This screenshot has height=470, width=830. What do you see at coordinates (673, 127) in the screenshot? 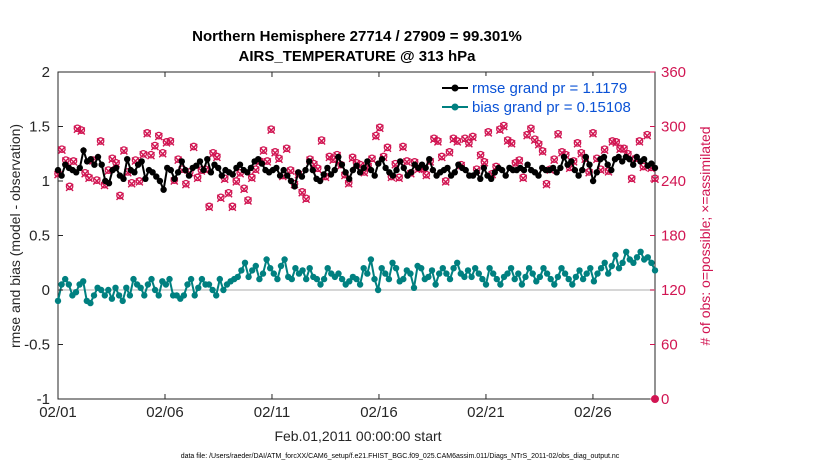
I see `y-right-tick-label: 300` at bounding box center [673, 127].